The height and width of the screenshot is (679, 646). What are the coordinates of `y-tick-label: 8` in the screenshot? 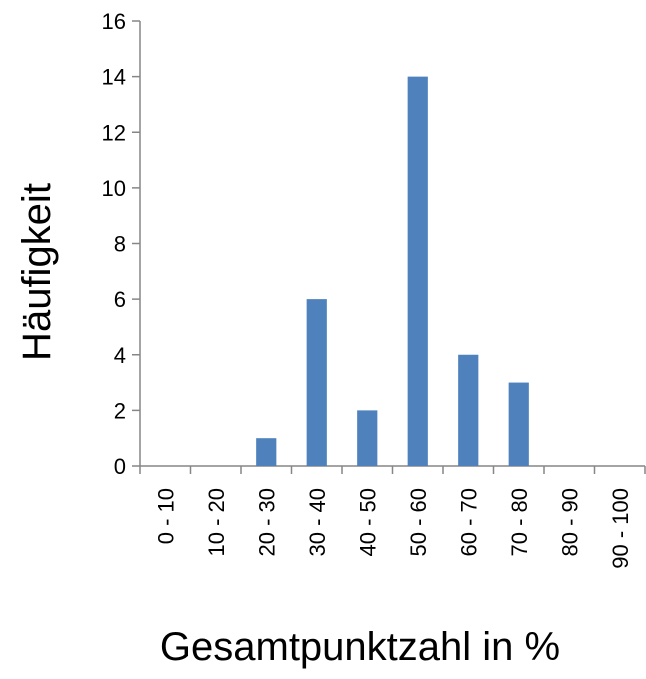 It's located at (120, 244).